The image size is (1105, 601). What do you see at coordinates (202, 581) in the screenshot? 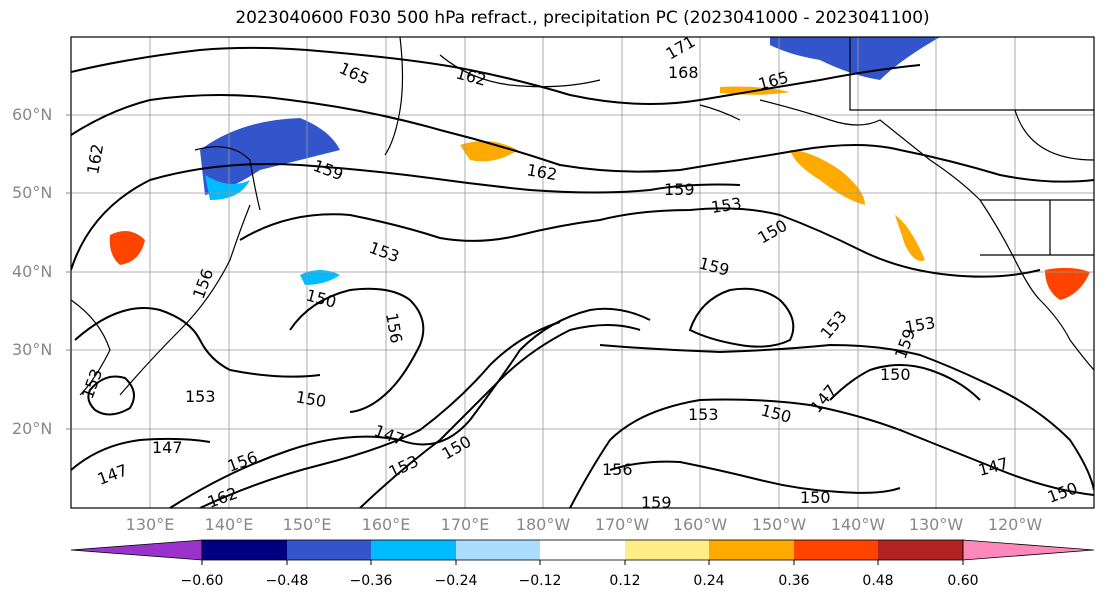
I see `colorbar-tick-label: −0.60` at bounding box center [202, 581].